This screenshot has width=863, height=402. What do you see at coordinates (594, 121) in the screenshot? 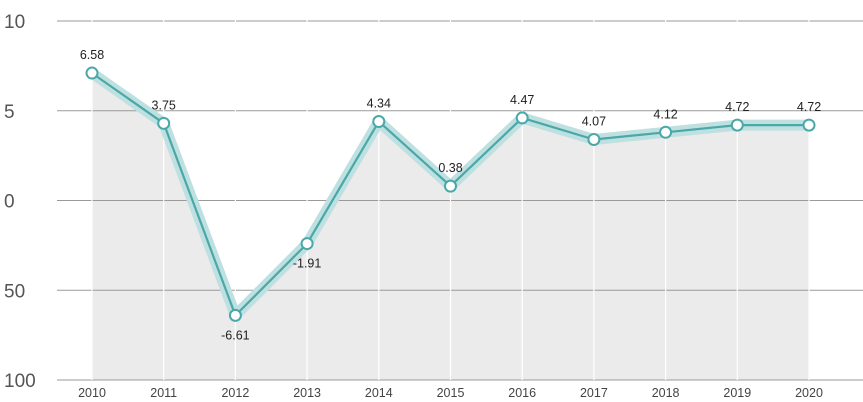
I see `data-label: 4.07` at bounding box center [594, 121].